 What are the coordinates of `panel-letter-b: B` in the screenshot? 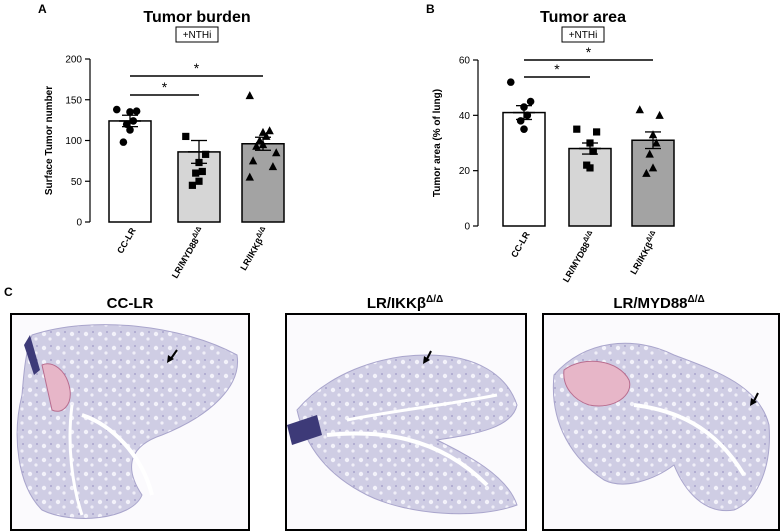 It's located at (430, 9).